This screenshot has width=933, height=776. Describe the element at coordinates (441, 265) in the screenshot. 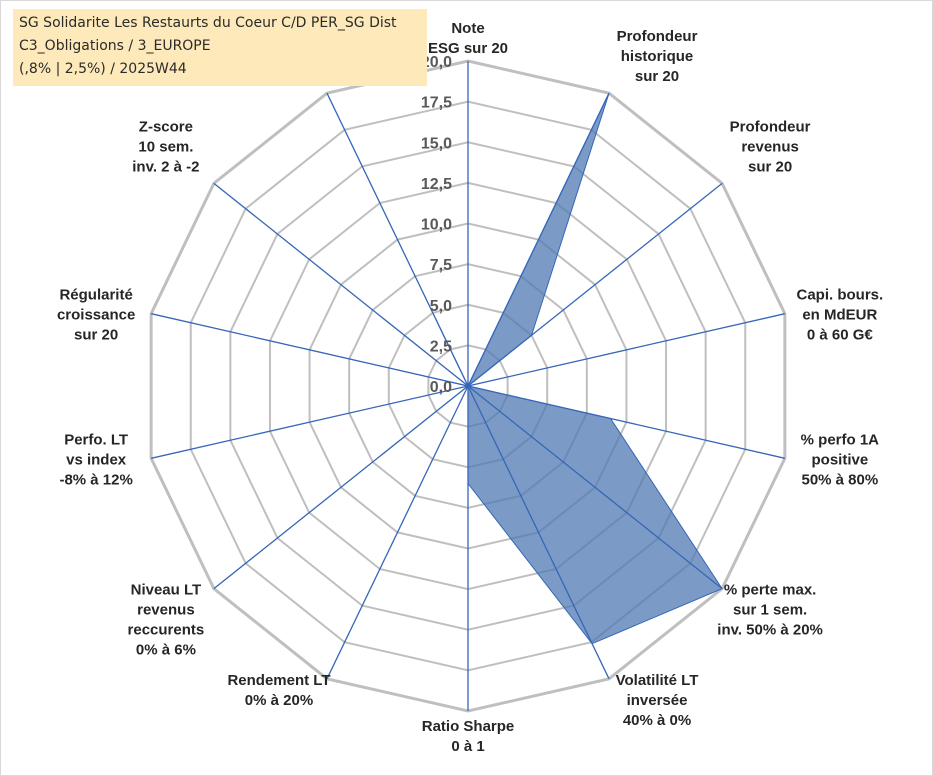

I see `radial-tick-label: 7,5` at that location.